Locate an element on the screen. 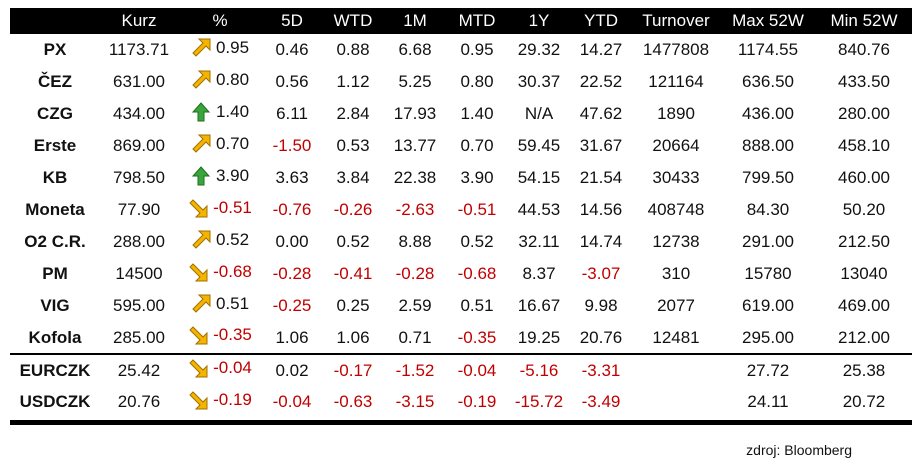  instrument-name: PX is located at coordinates (55, 49).